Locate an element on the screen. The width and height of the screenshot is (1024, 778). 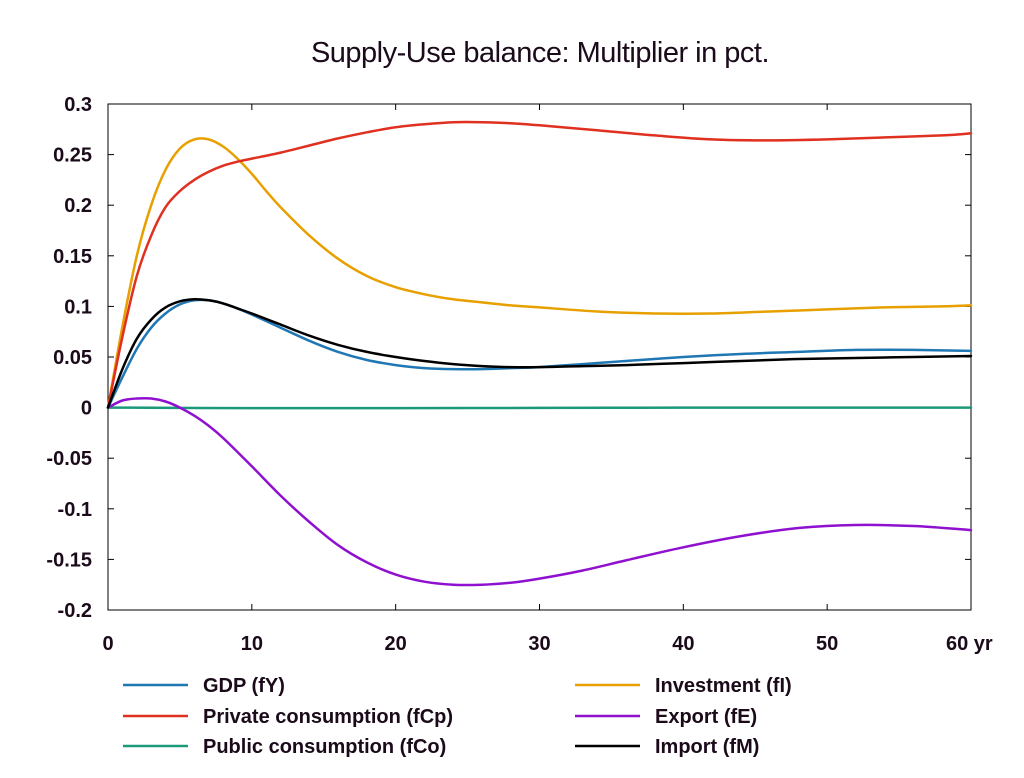
x-tick-label: 60 yr is located at coordinates (969, 644).